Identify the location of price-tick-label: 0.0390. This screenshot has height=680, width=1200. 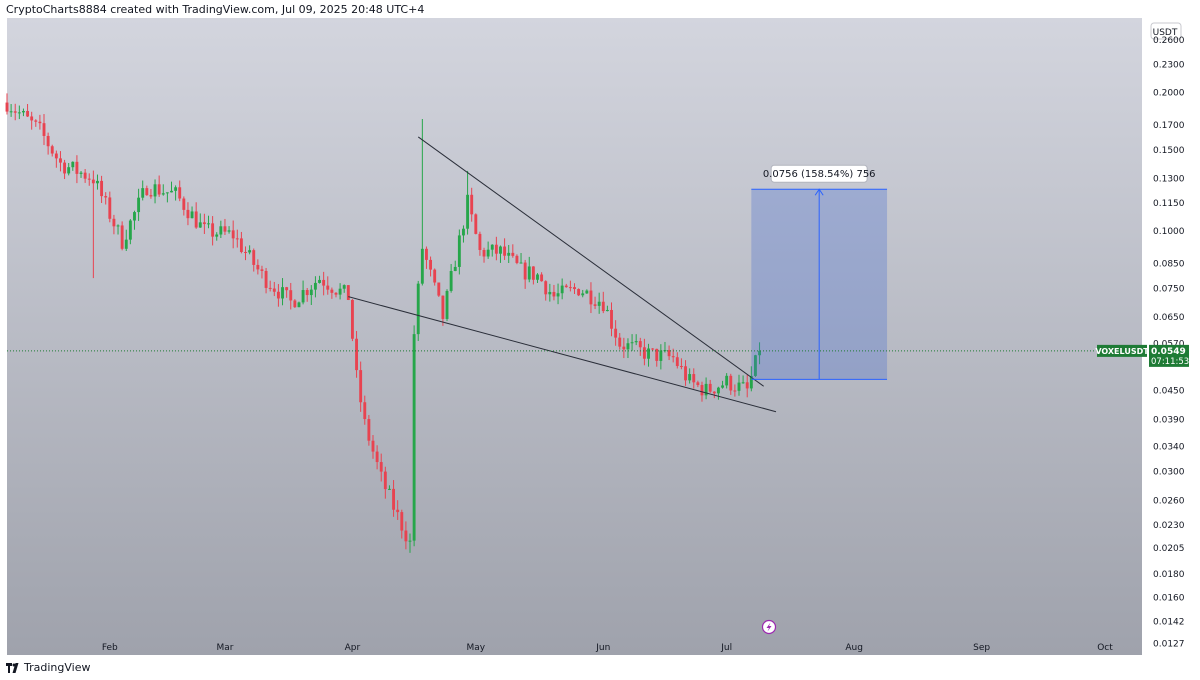
(1169, 420).